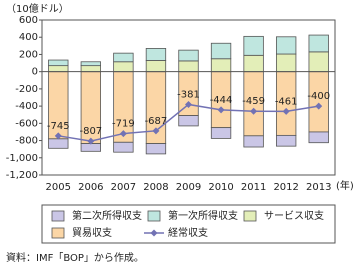  What do you see at coordinates (107, 215) in the screenshot?
I see `legend-label: 第二次所得収支` at bounding box center [107, 215].